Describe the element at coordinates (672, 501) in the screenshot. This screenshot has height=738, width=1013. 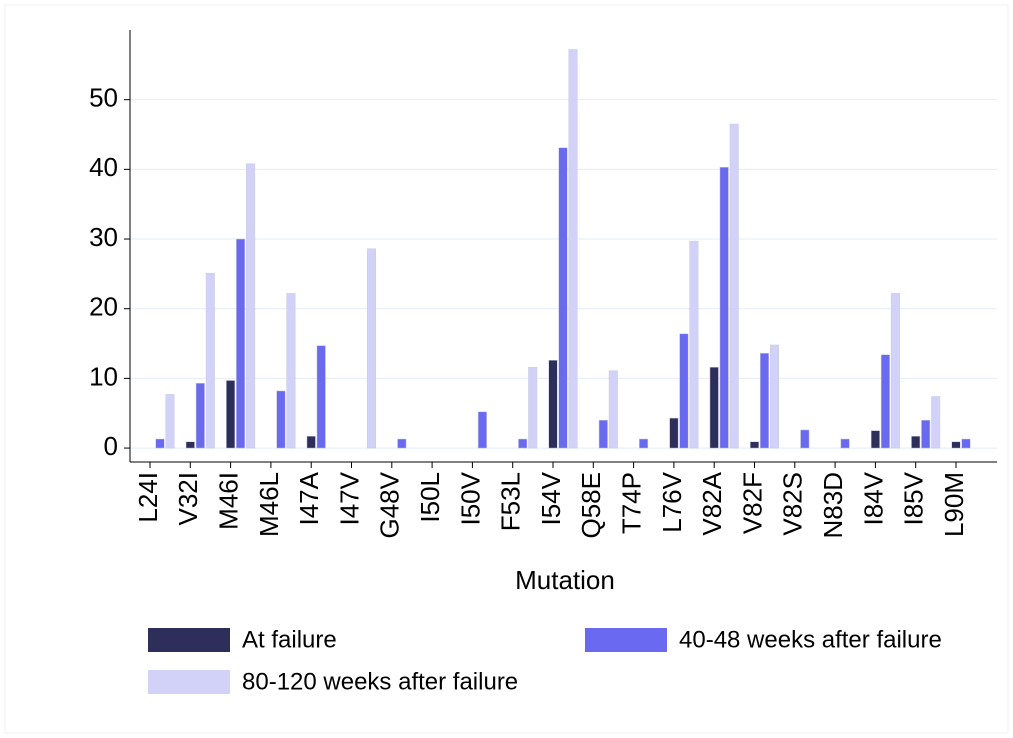
I see `x-tick-label: L76V` at that location.